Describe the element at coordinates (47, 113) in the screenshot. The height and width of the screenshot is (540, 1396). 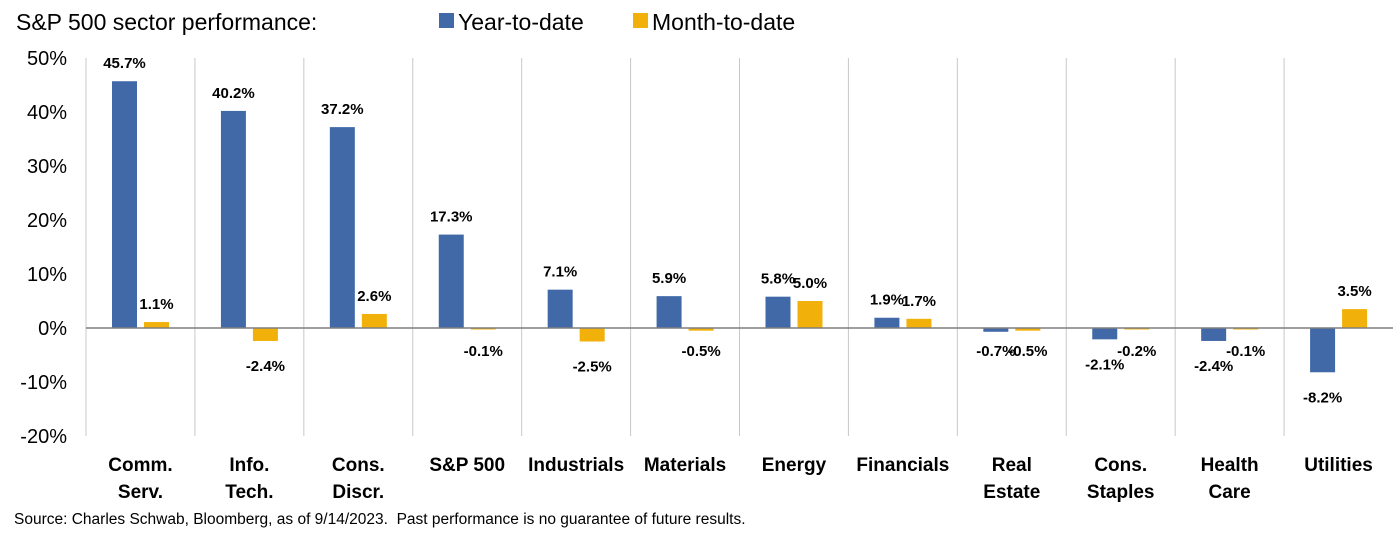
I see `y-tick-label: 40%` at that location.